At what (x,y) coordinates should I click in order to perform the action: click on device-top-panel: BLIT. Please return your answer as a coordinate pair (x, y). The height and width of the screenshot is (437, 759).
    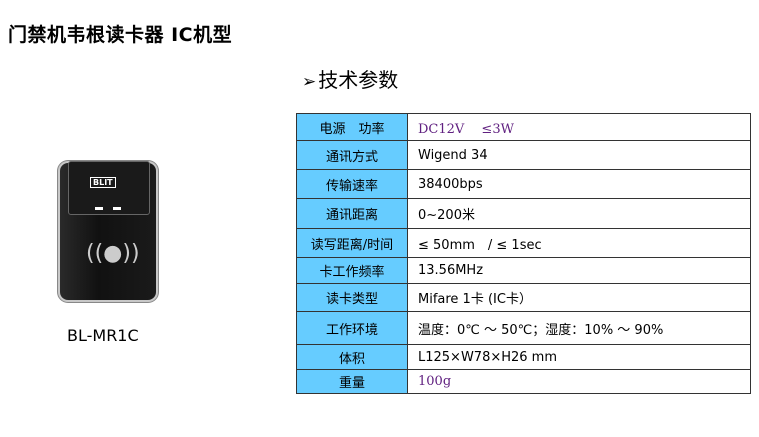
    Looking at the image, I should click on (109, 188).